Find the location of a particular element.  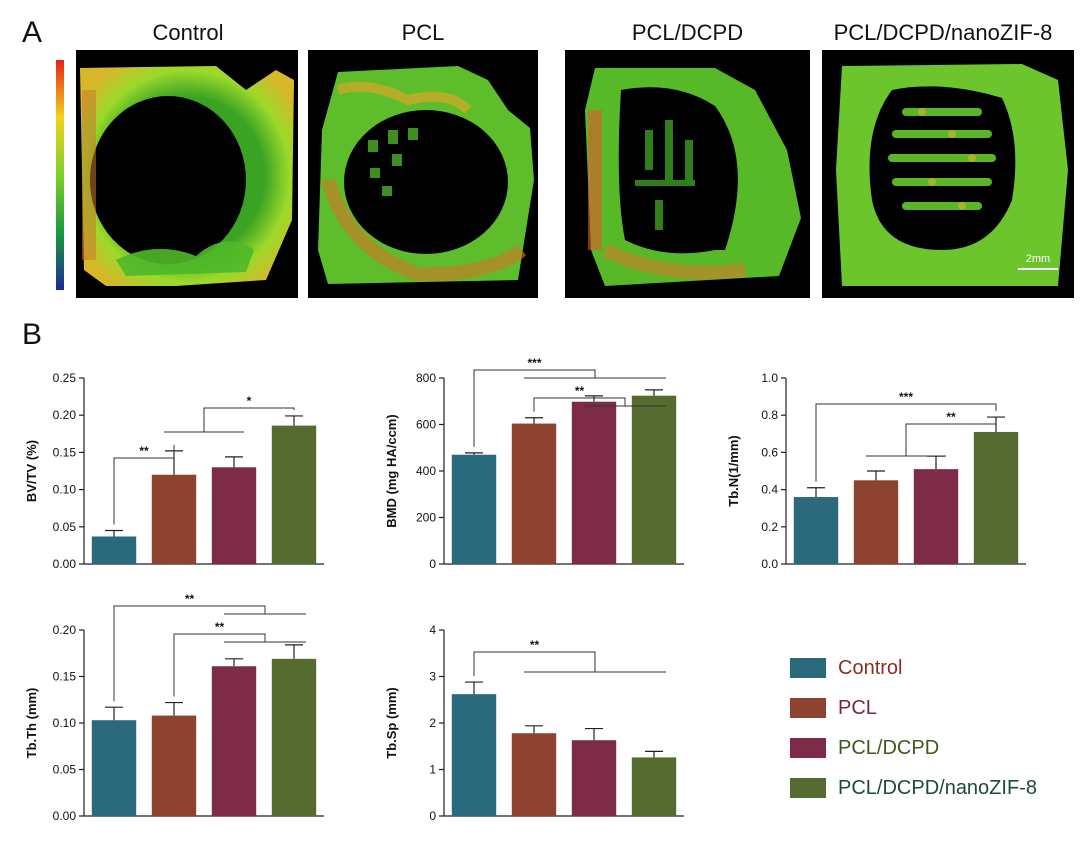

y-axis-label: BMD (mg HA/ccm) is located at coordinates (391, 470).